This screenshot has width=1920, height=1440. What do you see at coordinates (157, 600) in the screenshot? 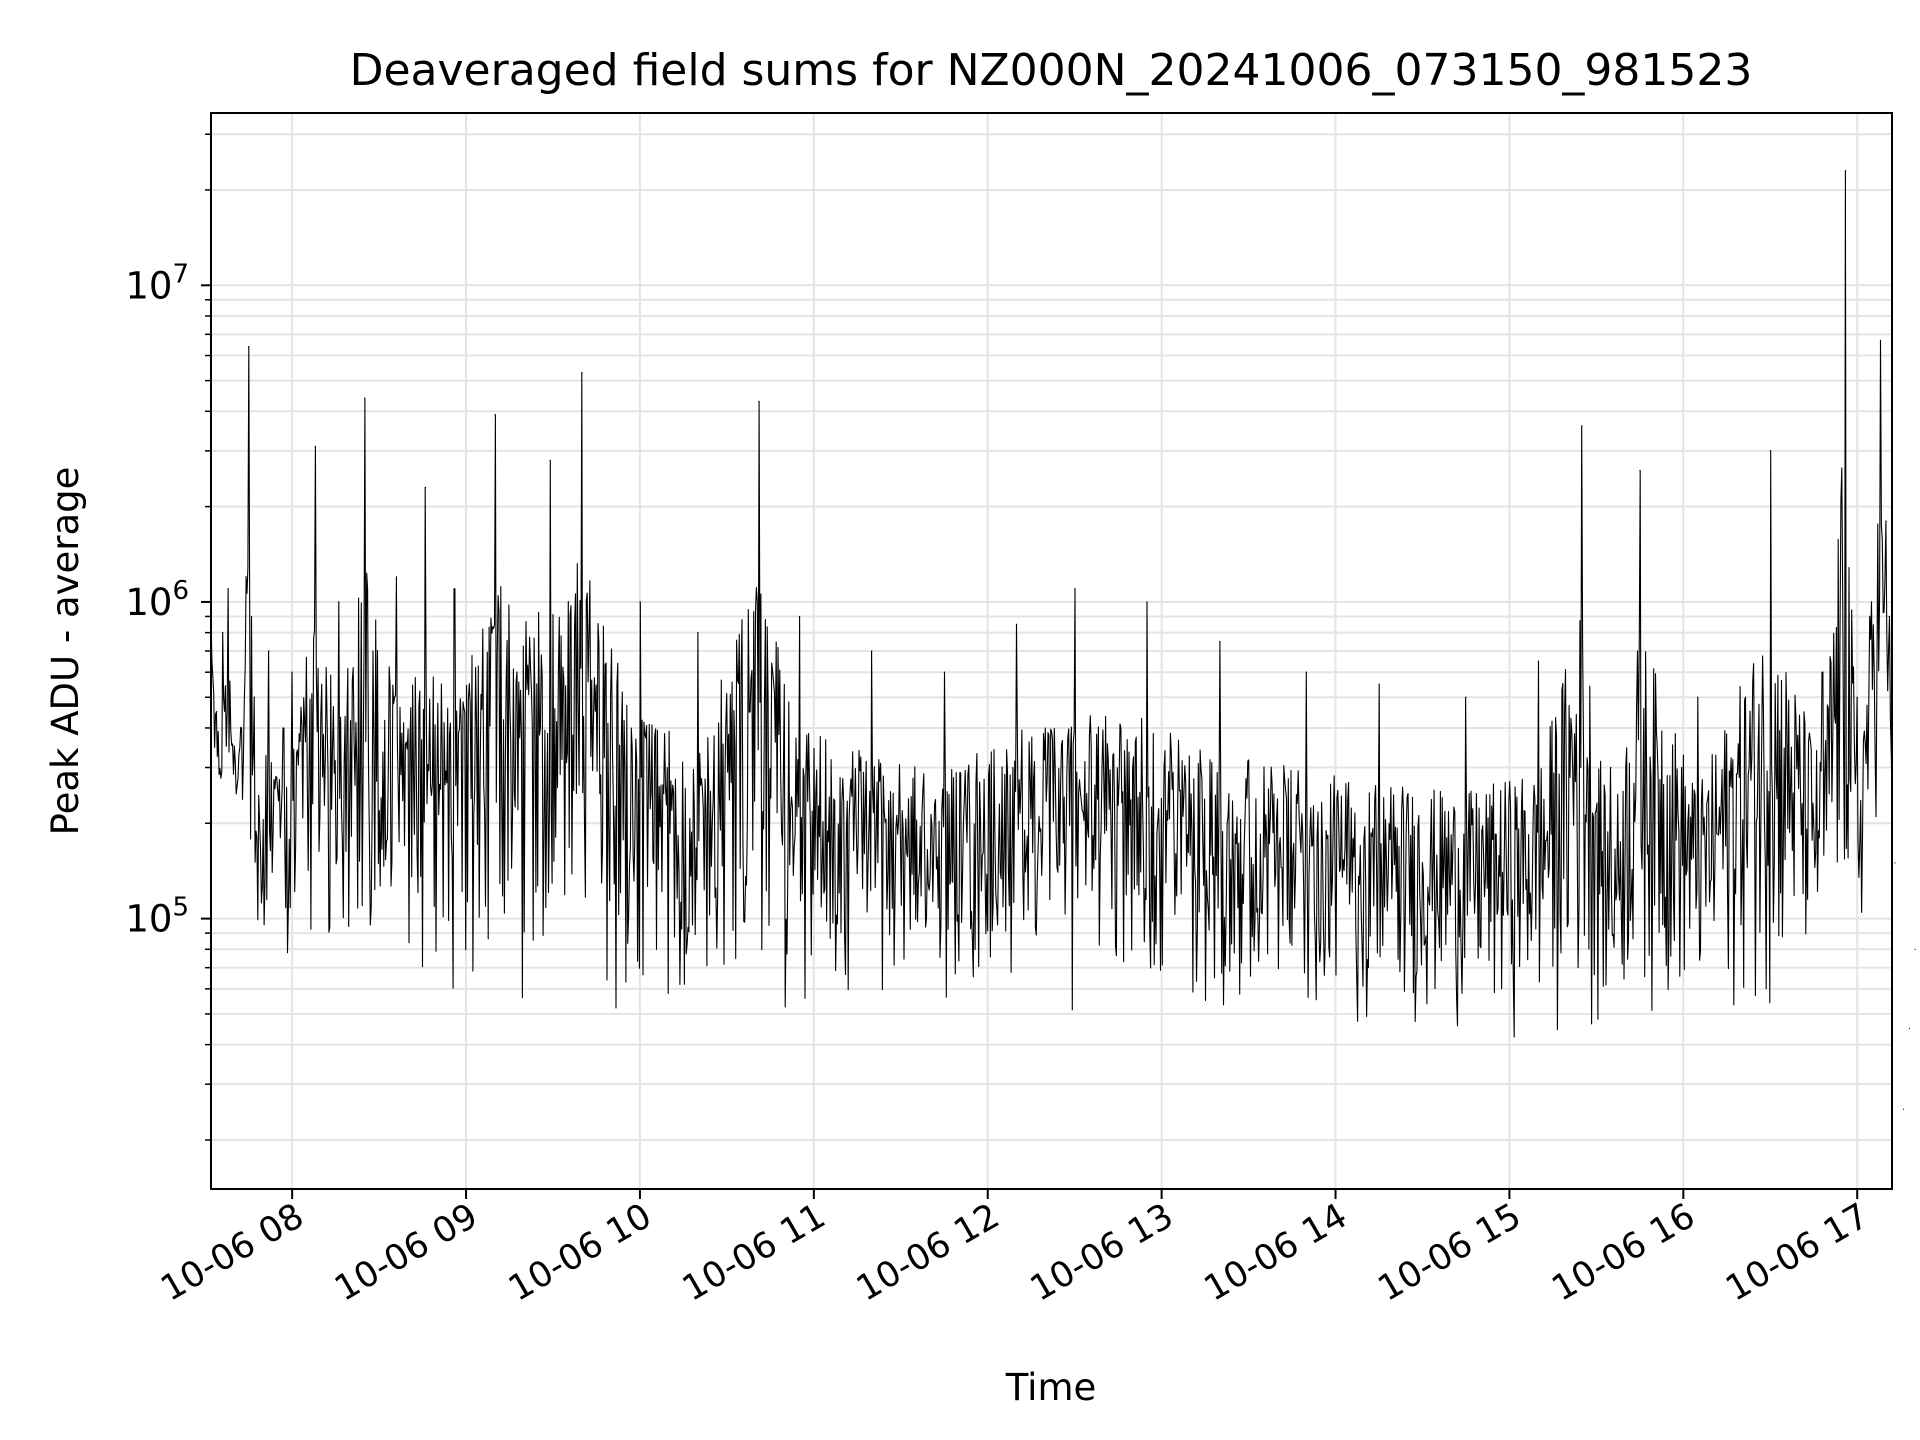
I see `y-tick-label: 106` at bounding box center [157, 600].